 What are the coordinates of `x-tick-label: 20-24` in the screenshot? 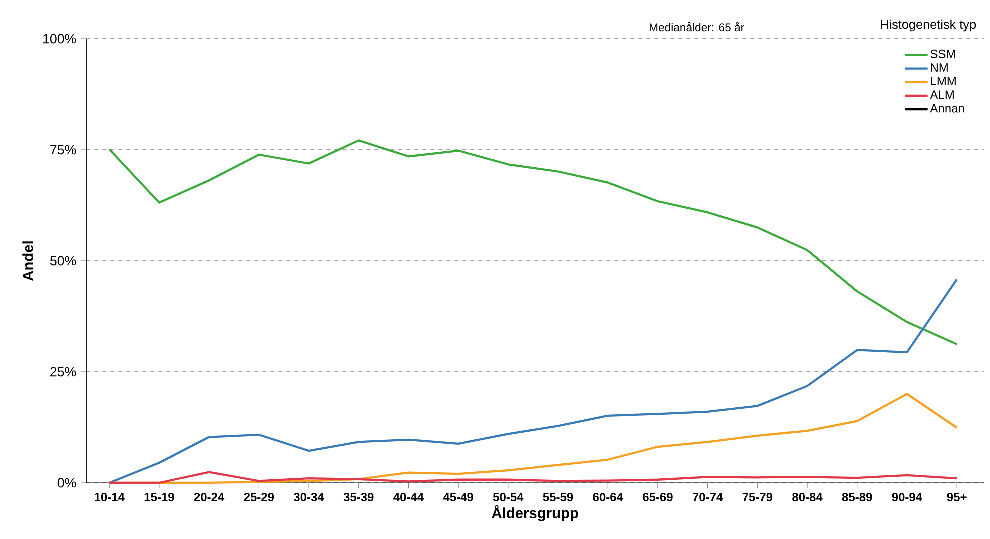 It's located at (209, 497).